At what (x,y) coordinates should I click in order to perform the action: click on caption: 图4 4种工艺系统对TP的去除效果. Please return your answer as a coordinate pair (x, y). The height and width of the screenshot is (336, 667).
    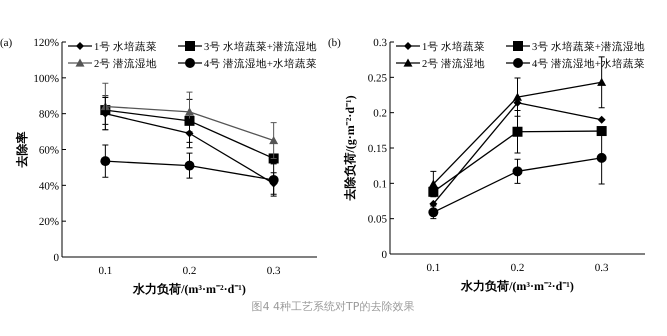
    Looking at the image, I should click on (333, 306).